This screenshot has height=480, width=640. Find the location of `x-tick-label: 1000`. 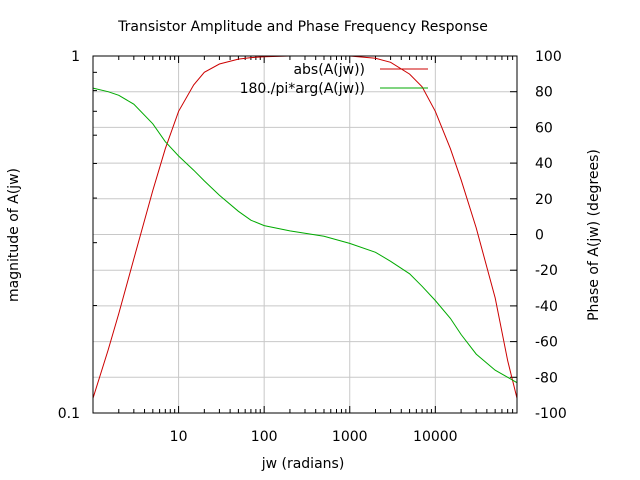

x-tick-label: 1000 is located at coordinates (350, 437).